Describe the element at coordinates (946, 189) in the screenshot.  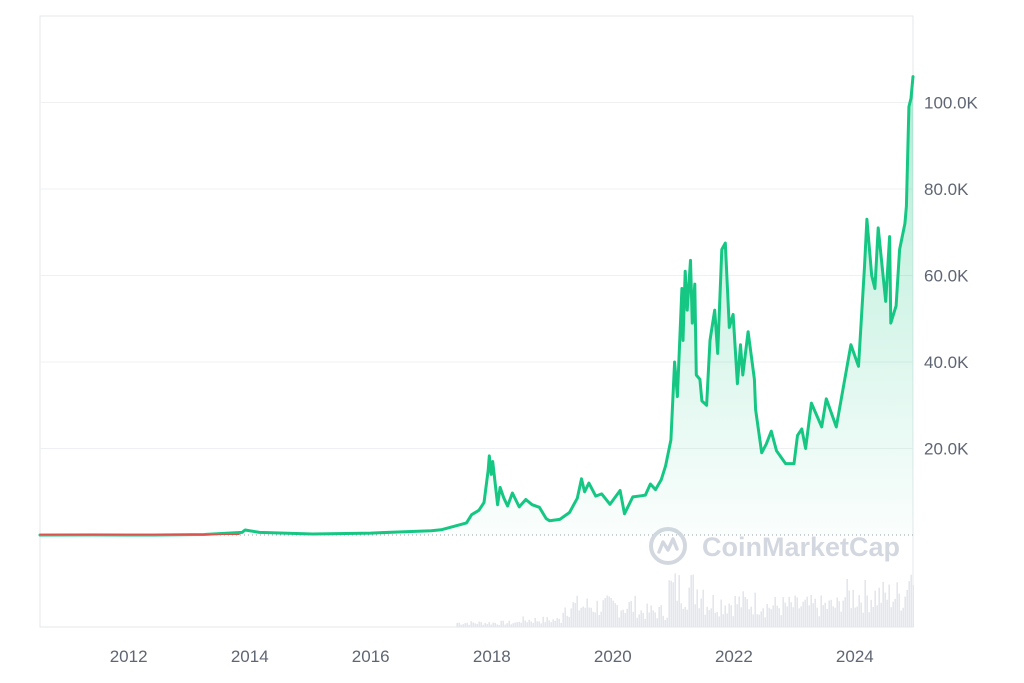
I see `y-tick-label: 80.0K` at that location.